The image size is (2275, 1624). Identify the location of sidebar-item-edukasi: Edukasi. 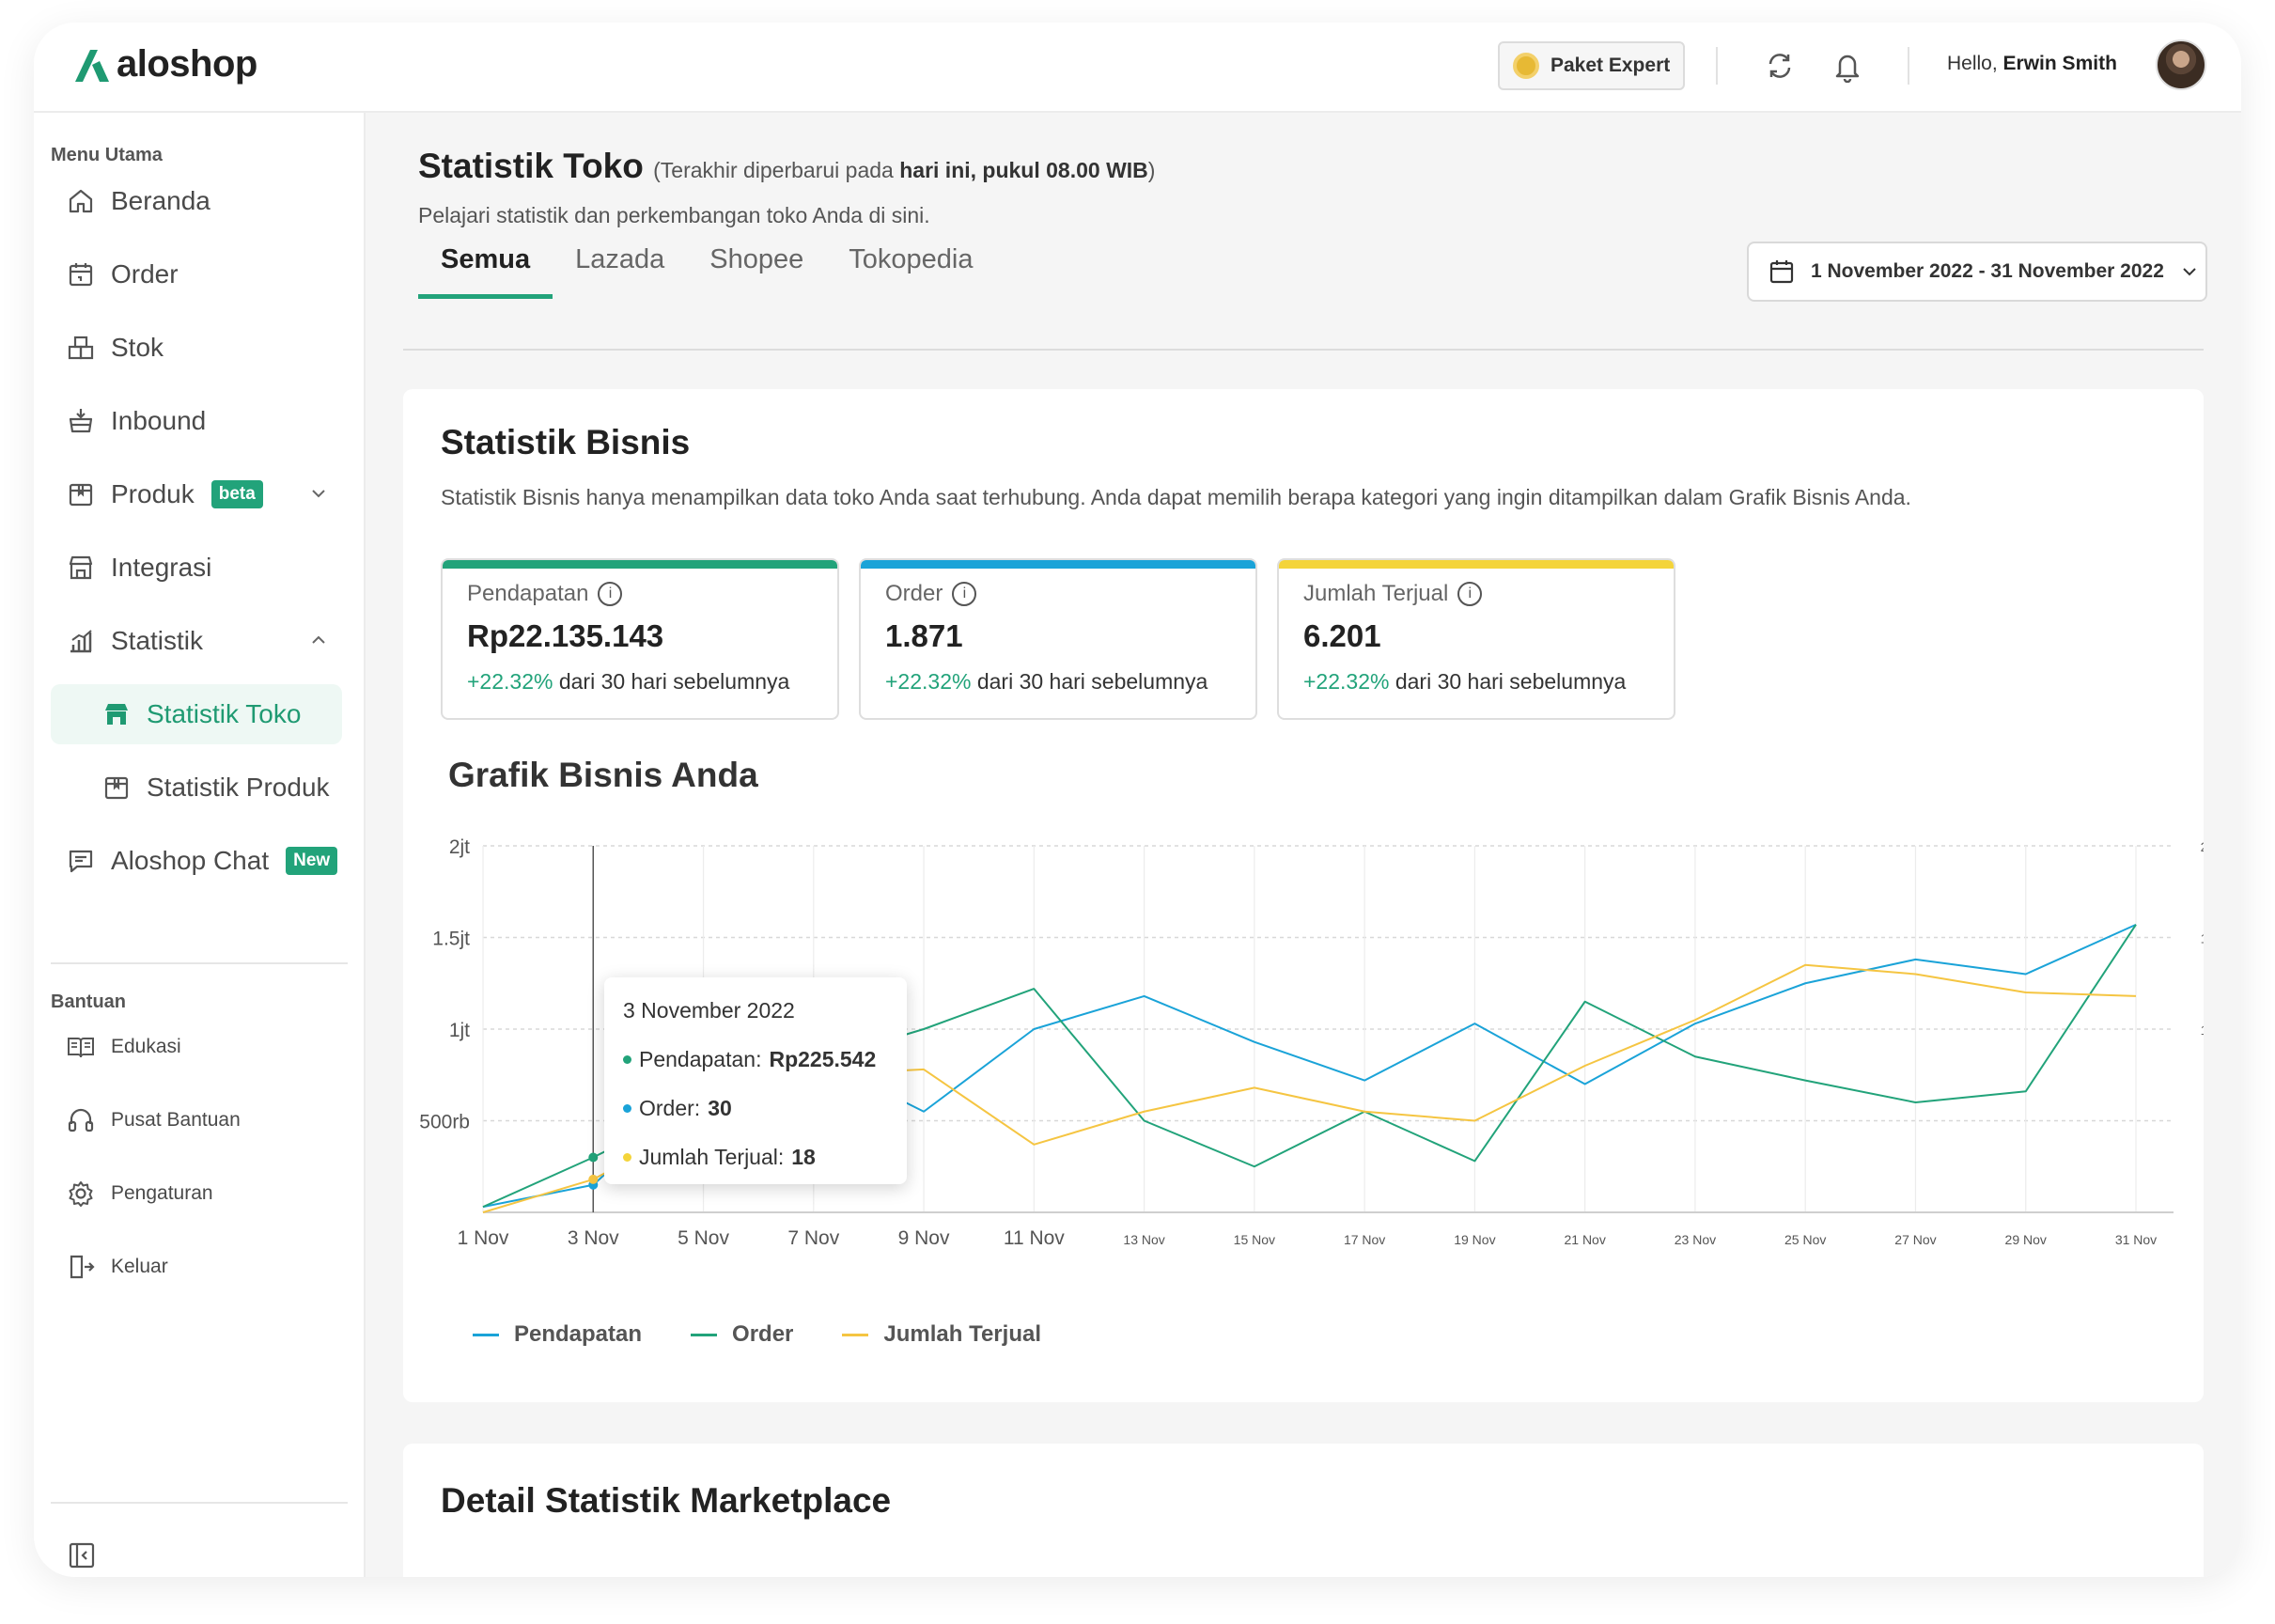
(196, 1047).